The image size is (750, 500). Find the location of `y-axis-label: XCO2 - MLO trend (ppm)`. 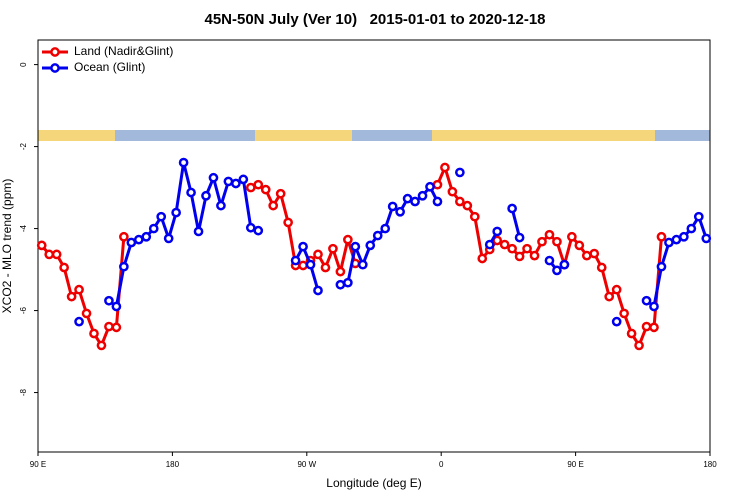

y-axis-label: XCO2 - MLO trend (ppm) is located at coordinates (7, 246).